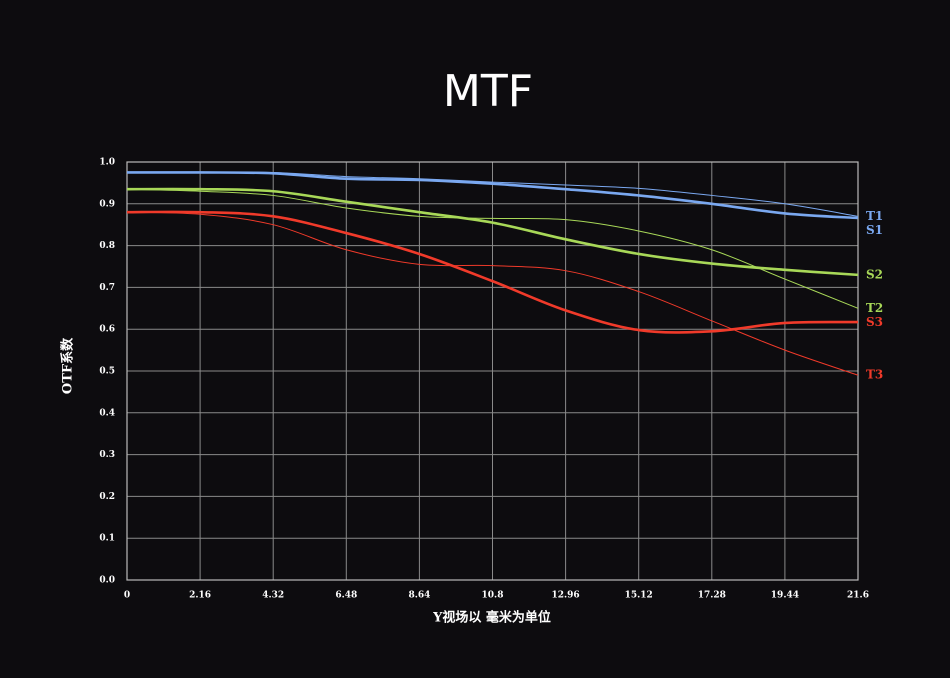 The height and width of the screenshot is (678, 950). I want to click on x-tick-label: 10.8, so click(493, 596).